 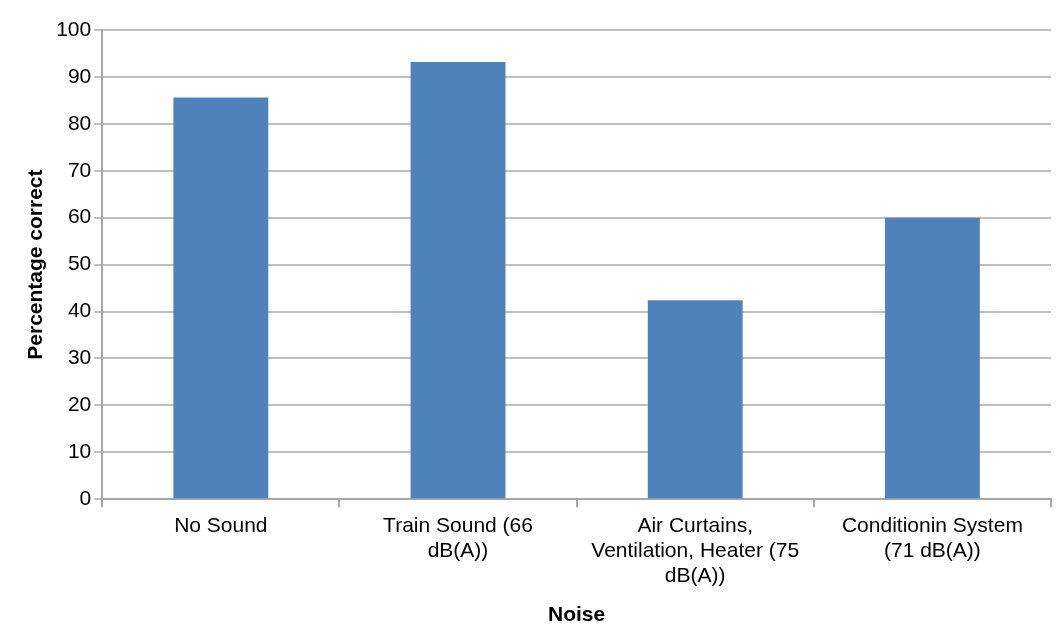 I want to click on y-tick-label: 30, so click(x=79, y=357).